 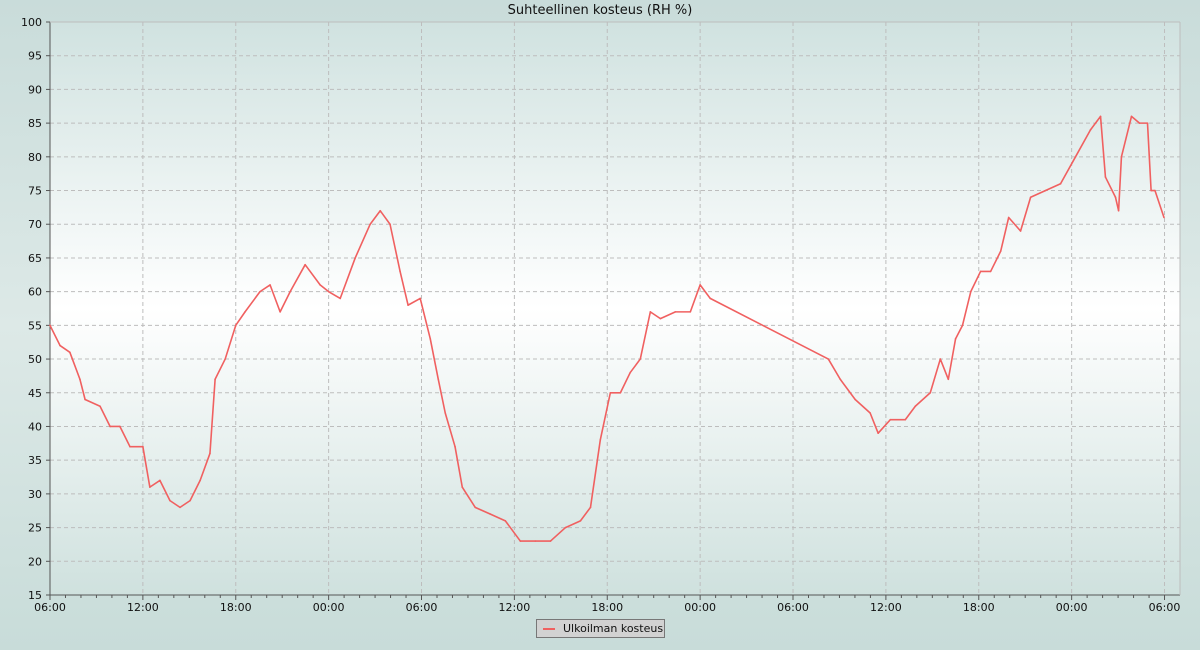 I want to click on y-tick-label: 45, so click(x=35, y=393).